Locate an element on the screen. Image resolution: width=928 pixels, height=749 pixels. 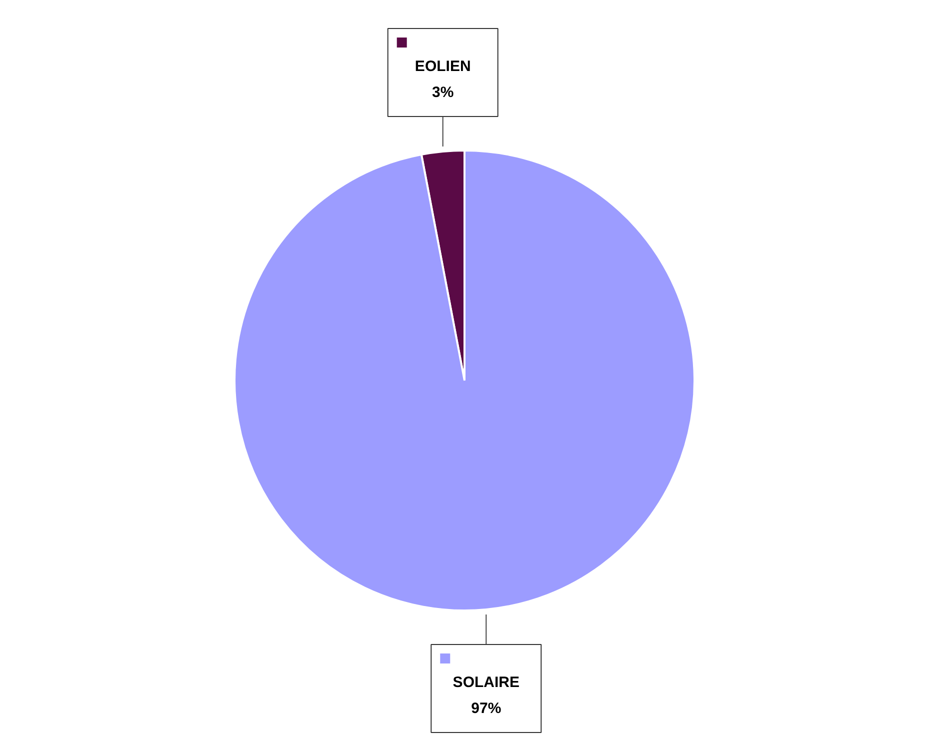
data-label: 97% is located at coordinates (486, 708).